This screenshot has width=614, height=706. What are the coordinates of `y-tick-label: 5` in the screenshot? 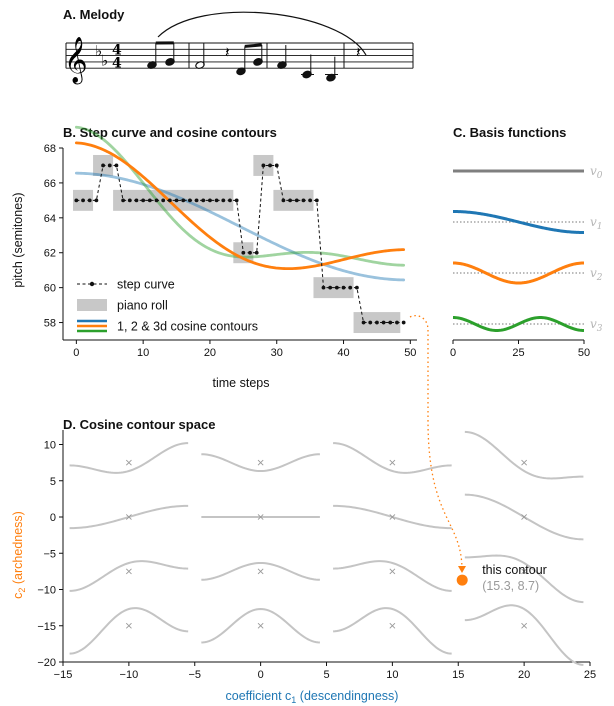 It's located at (53, 482).